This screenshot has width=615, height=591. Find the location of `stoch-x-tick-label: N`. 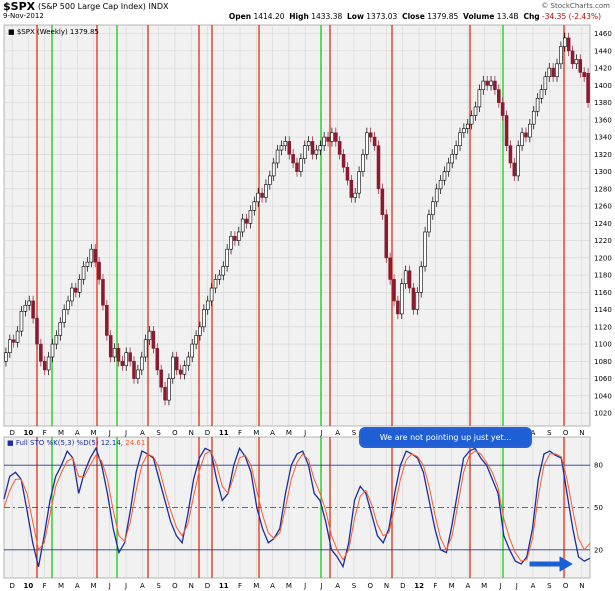

stoch-x-tick-label: N is located at coordinates (581, 586).